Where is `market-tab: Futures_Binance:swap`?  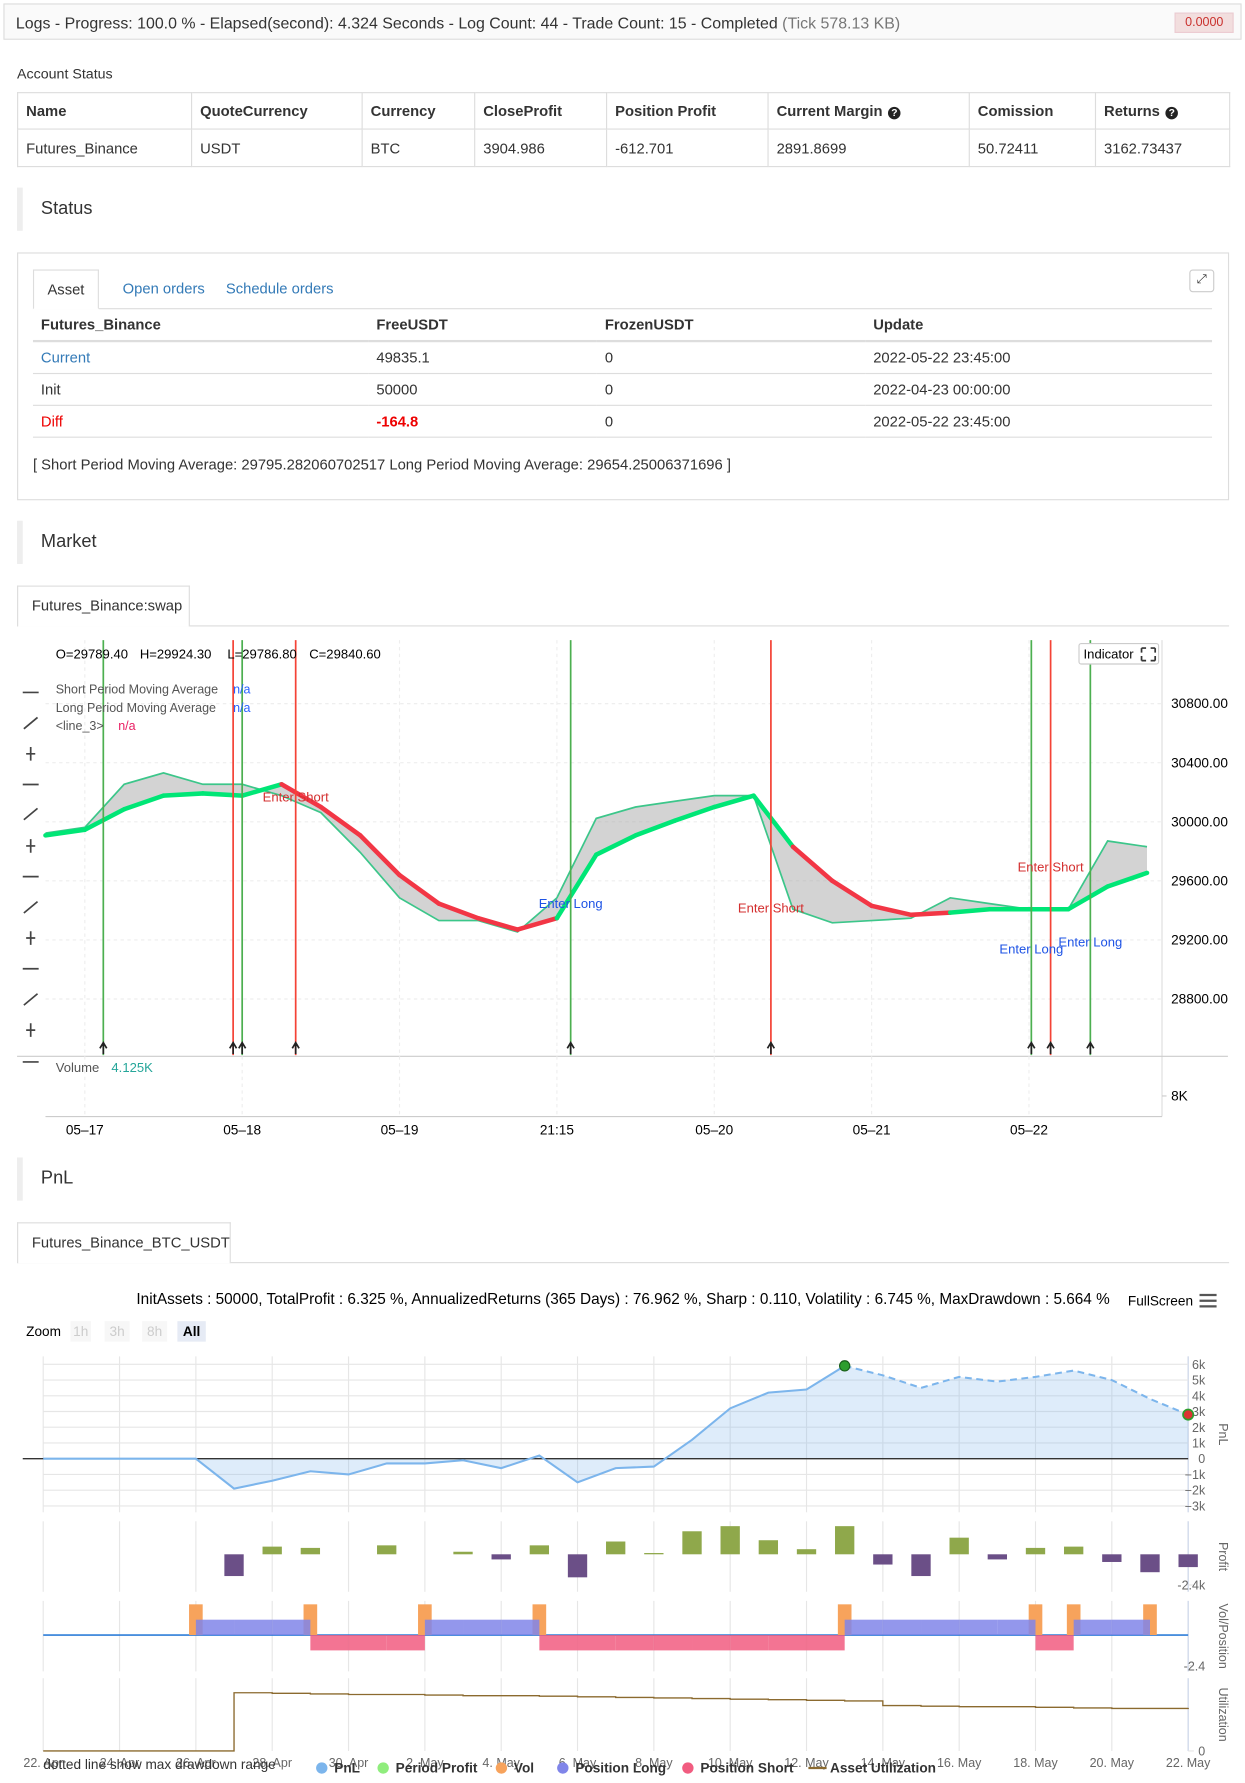 market-tab: Futures_Binance:swap is located at coordinates (103, 606).